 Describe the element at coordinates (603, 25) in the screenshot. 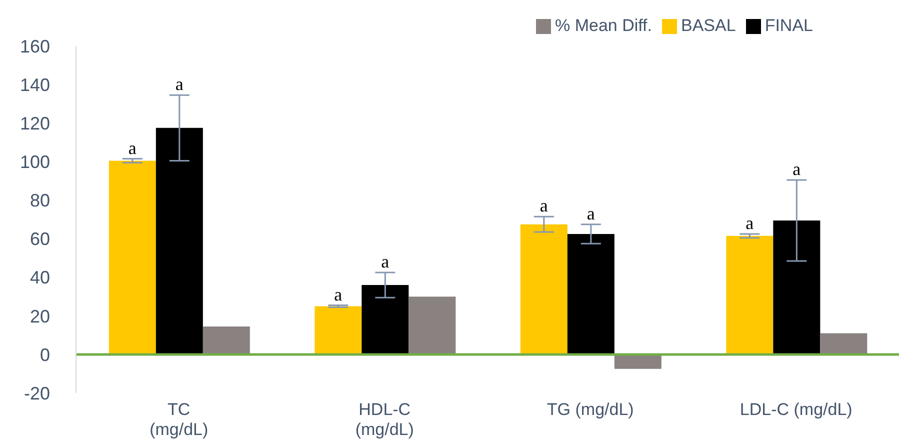

I see `legend-label: % Mean Diff.` at that location.